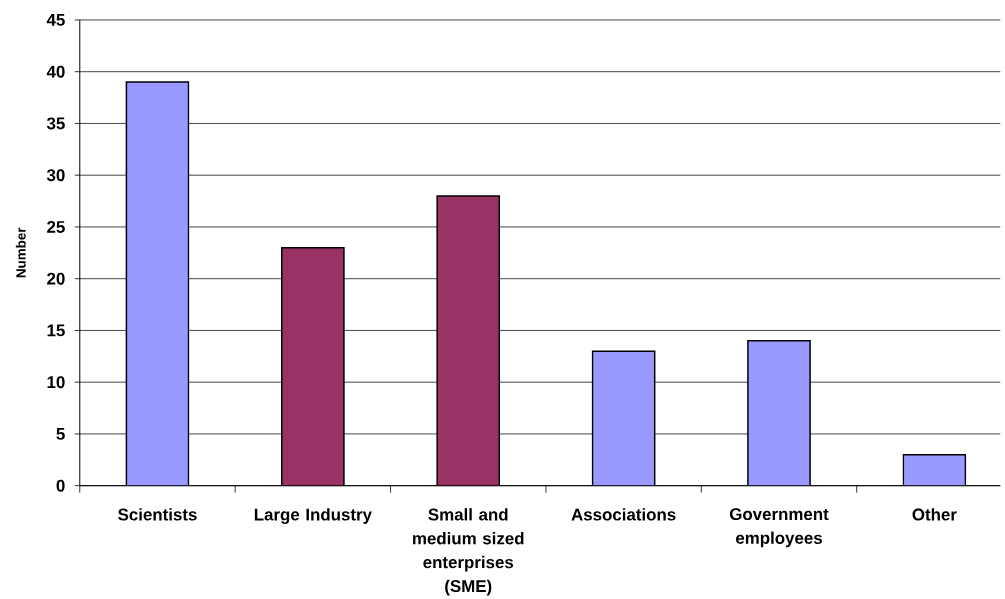 The height and width of the screenshot is (599, 1005). I want to click on x-tick-label: Scientists, so click(157, 514).